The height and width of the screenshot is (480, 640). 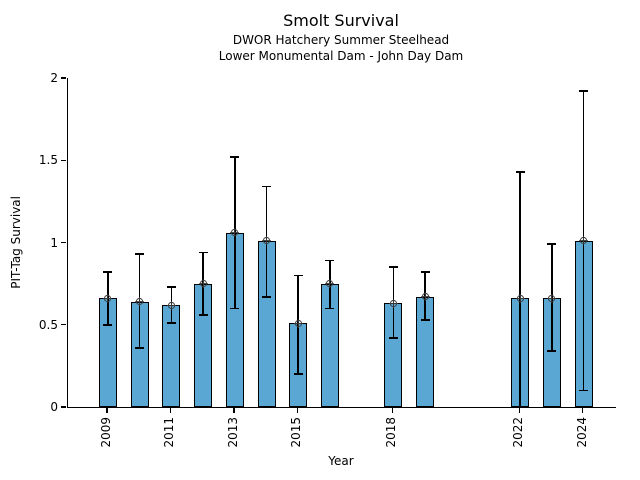 What do you see at coordinates (520, 289) in the screenshot?
I see `error-bar` at bounding box center [520, 289].